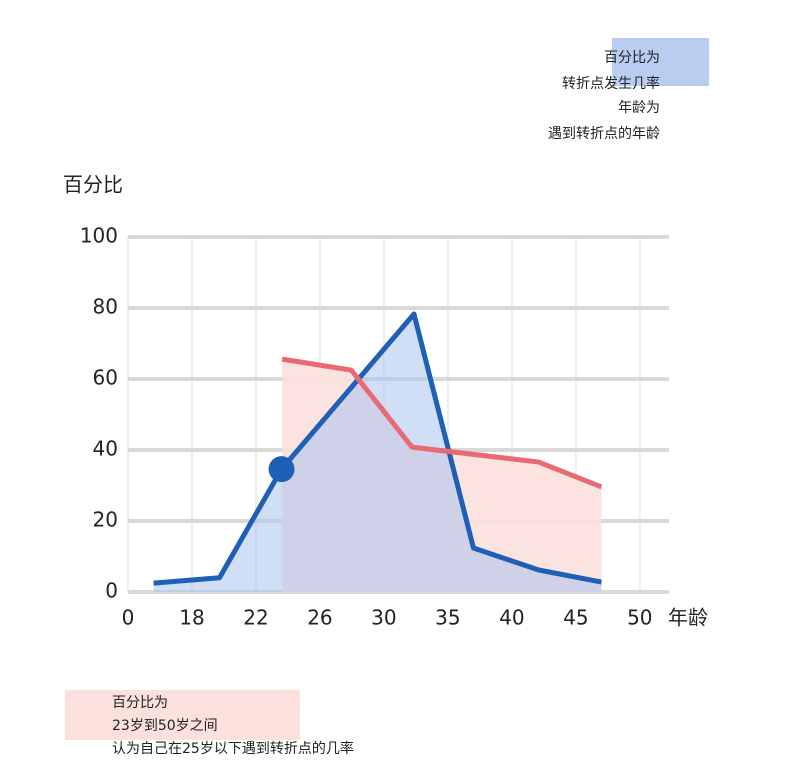 This screenshot has height=779, width=805. Describe the element at coordinates (233, 748) in the screenshot. I see `legend-label: 认为自己在25岁以下遇到转折点的几率` at that location.